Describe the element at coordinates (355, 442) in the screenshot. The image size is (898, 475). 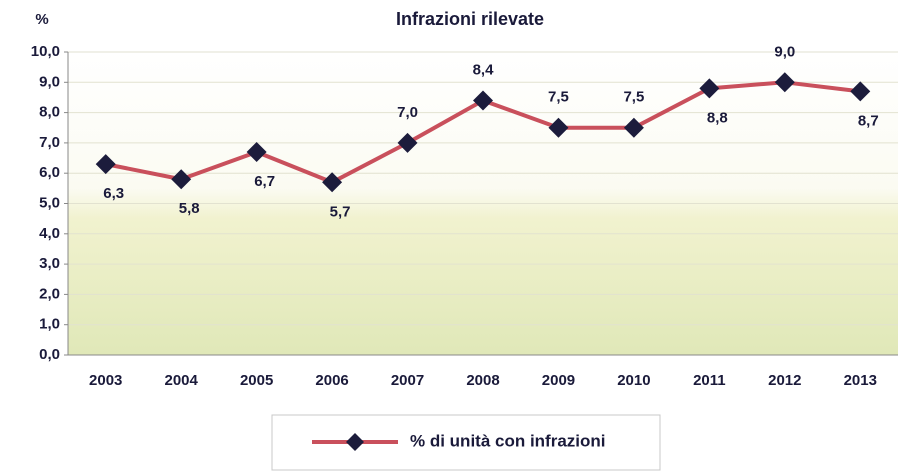
I see `legend-marker` at that location.